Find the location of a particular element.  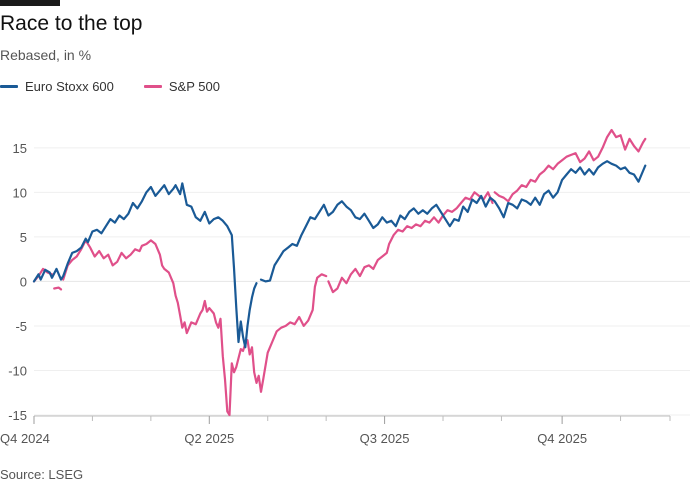

chart-legend: Euro Stoxx 600 S&P 500 is located at coordinates (125, 86).